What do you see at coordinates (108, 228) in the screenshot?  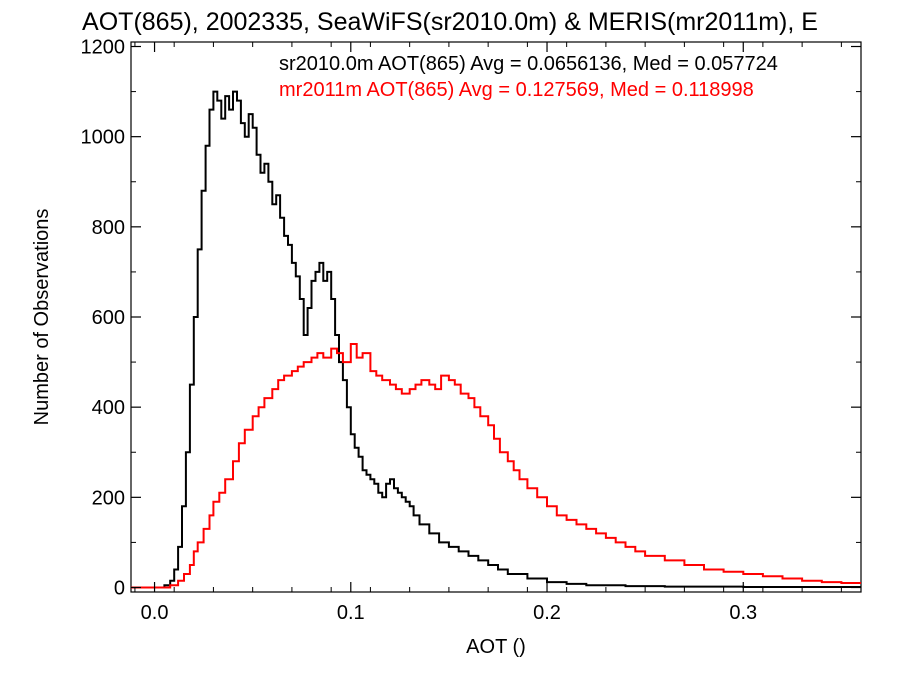 I see `y-tick-label: 800` at bounding box center [108, 228].